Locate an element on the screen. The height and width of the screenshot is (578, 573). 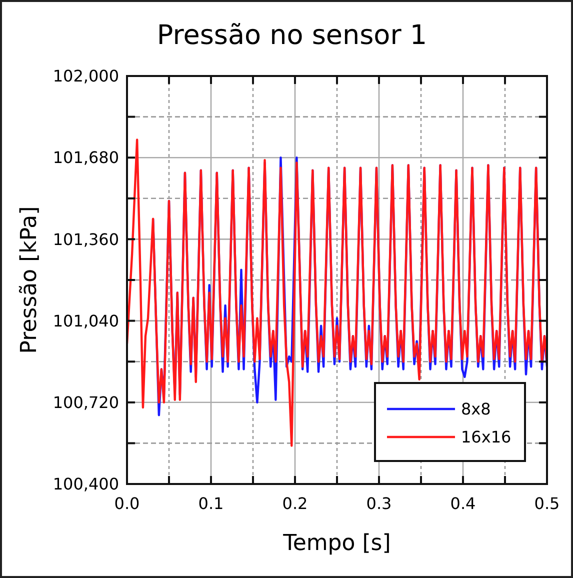
legend-label: 16x16 is located at coordinates (486, 437).